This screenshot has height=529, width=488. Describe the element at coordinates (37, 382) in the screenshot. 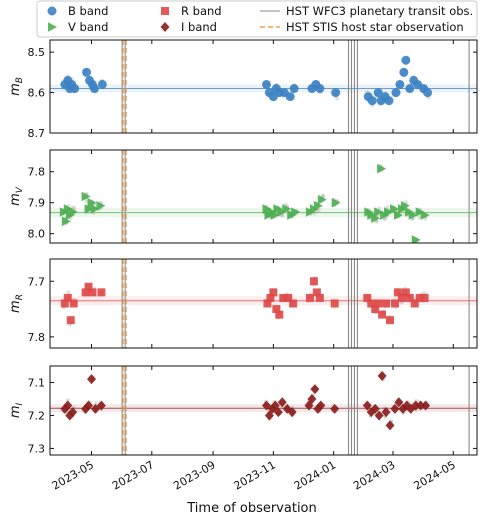

I see `y-tick-label: 7.1` at that location.